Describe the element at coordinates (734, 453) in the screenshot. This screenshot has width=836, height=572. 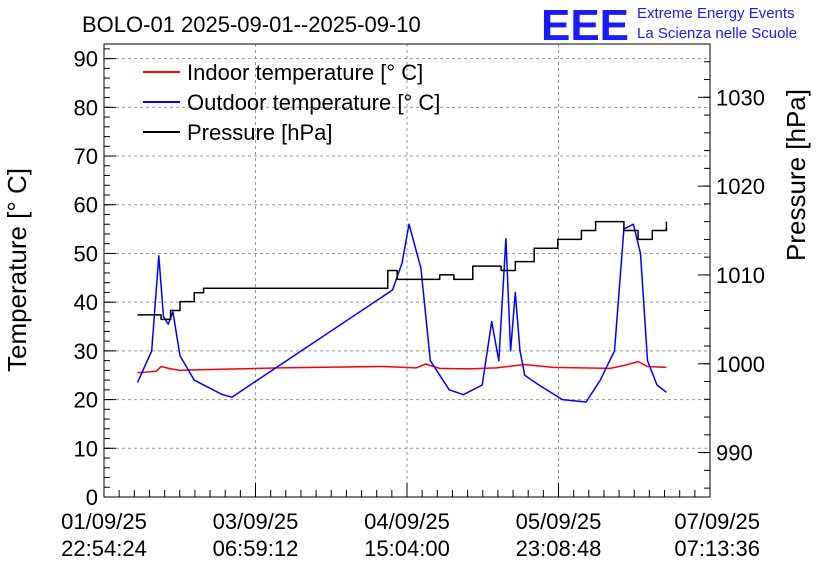
I see `y2-tick-label: 990` at that location.